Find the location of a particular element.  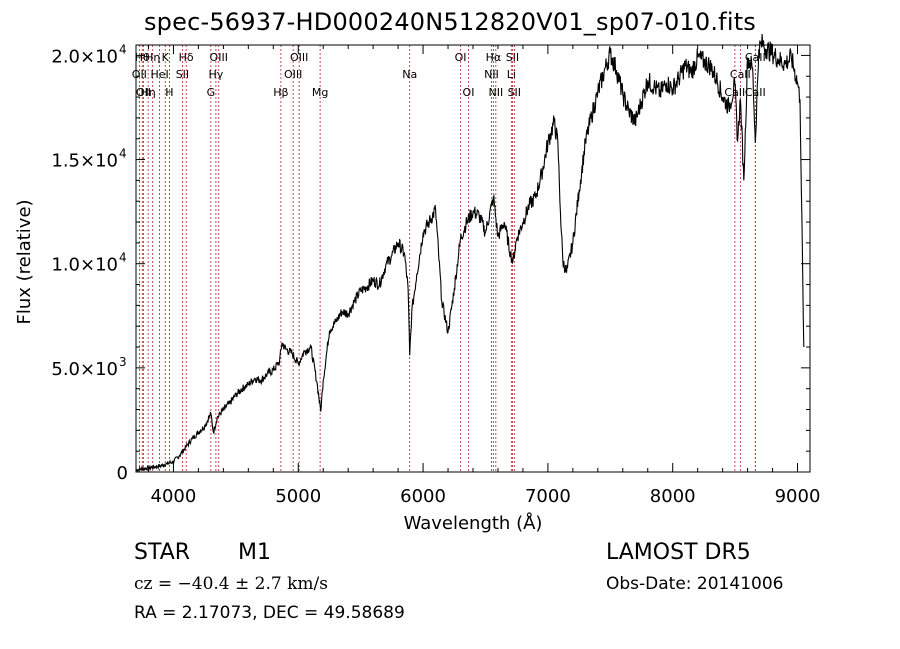

line-marker-label: Hβ is located at coordinates (280, 92).